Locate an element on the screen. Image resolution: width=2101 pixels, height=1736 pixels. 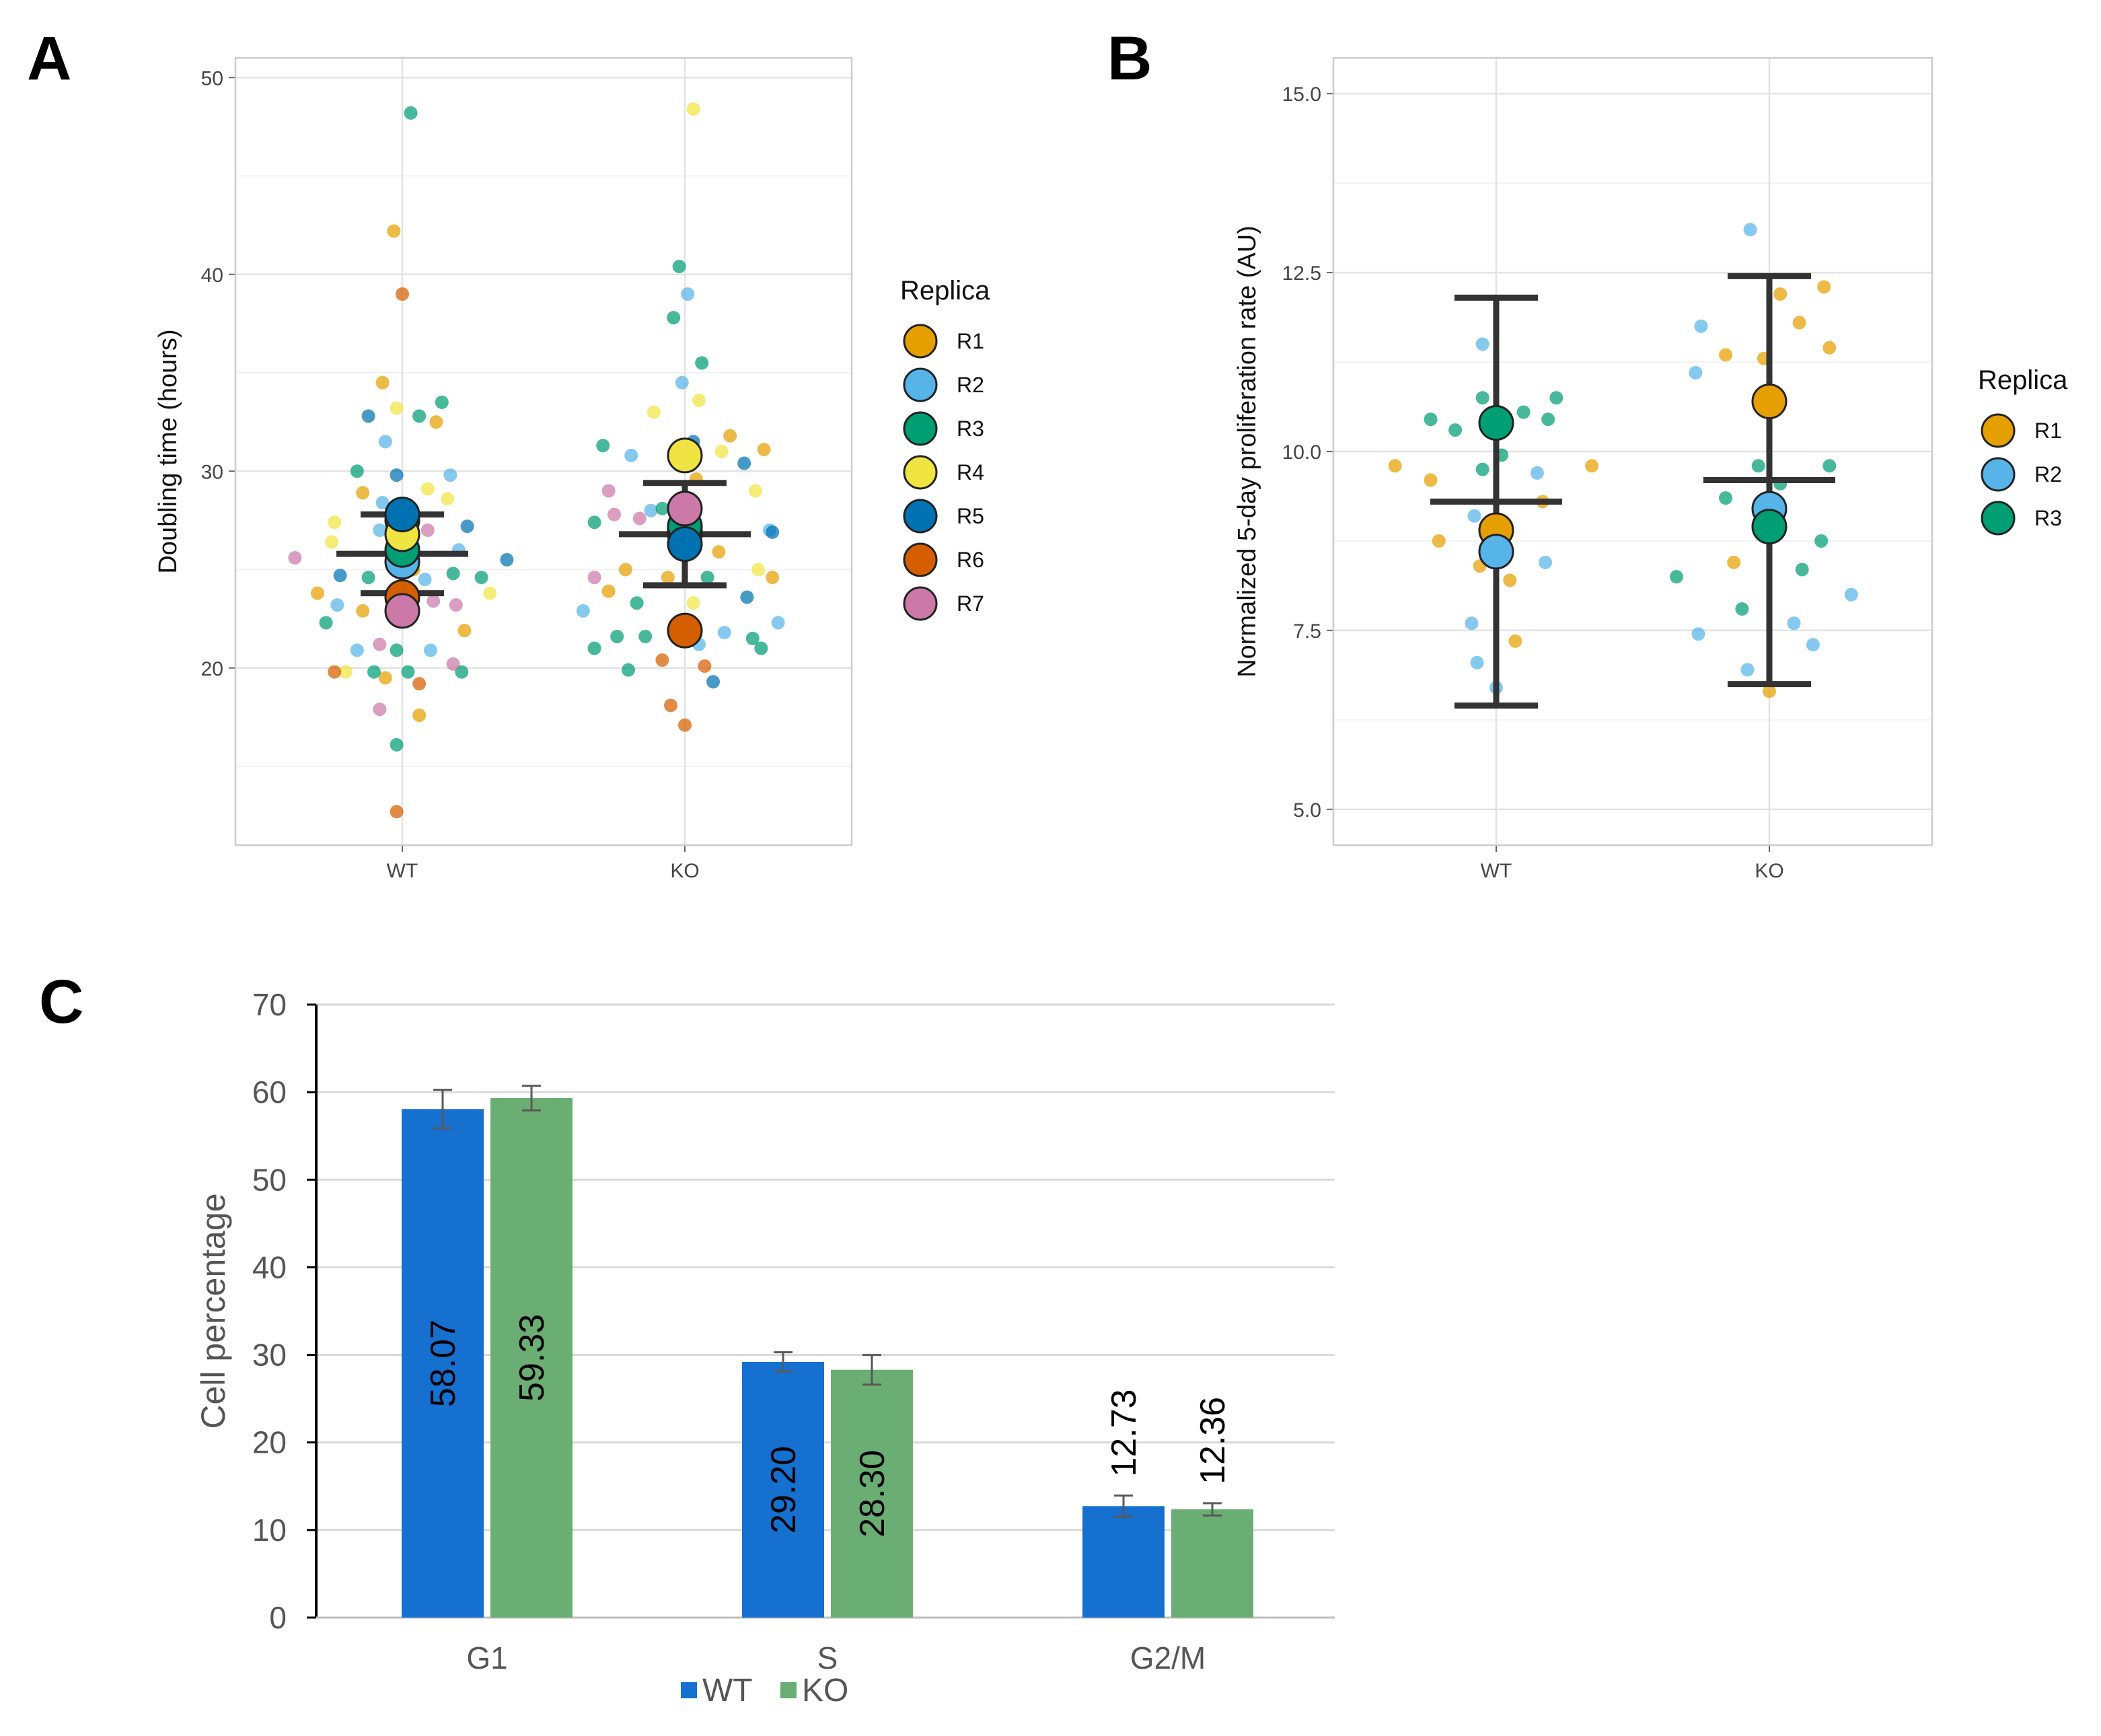
replica-mean-r1 is located at coordinates (1769, 402).